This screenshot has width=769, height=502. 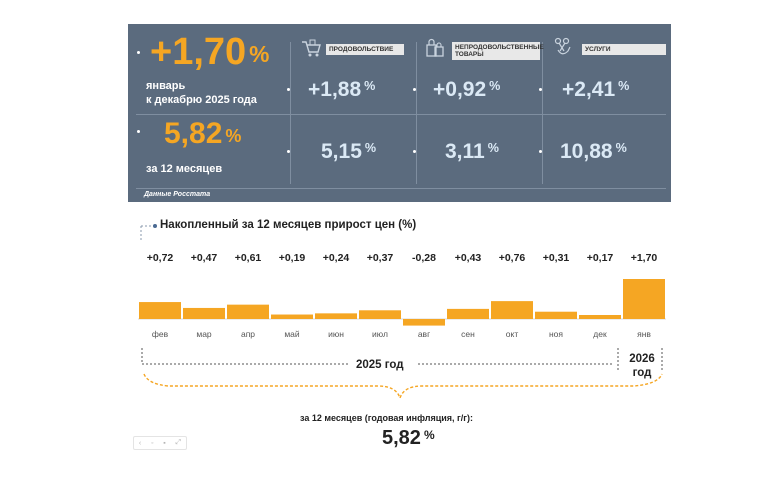 What do you see at coordinates (311, 48) in the screenshot?
I see `shopping-cart-icon` at bounding box center [311, 48].